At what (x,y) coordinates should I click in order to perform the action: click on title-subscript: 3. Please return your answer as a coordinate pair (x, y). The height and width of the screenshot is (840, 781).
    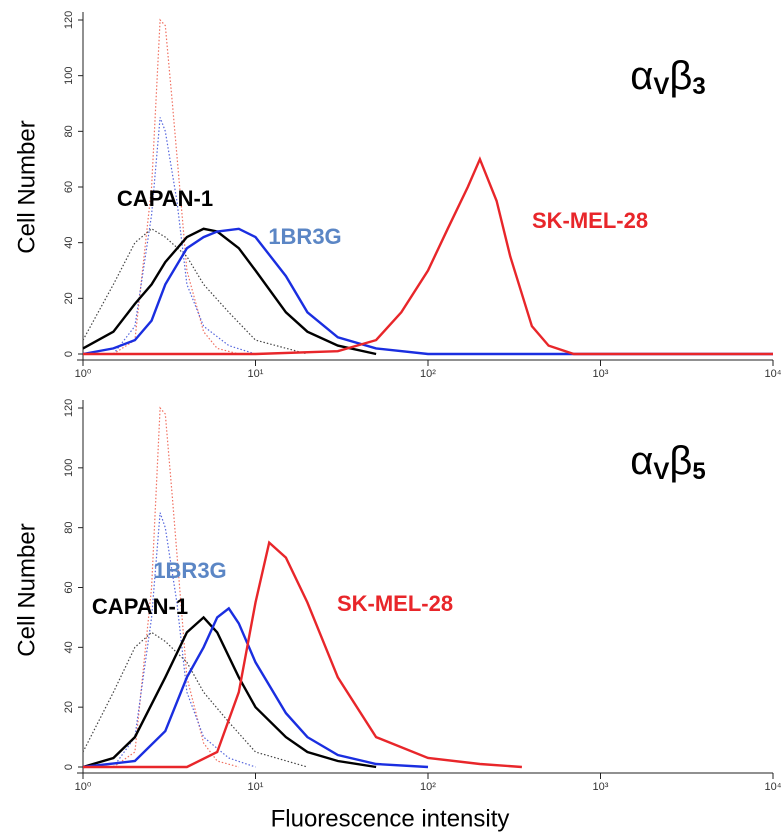
    Looking at the image, I should click on (698, 86).